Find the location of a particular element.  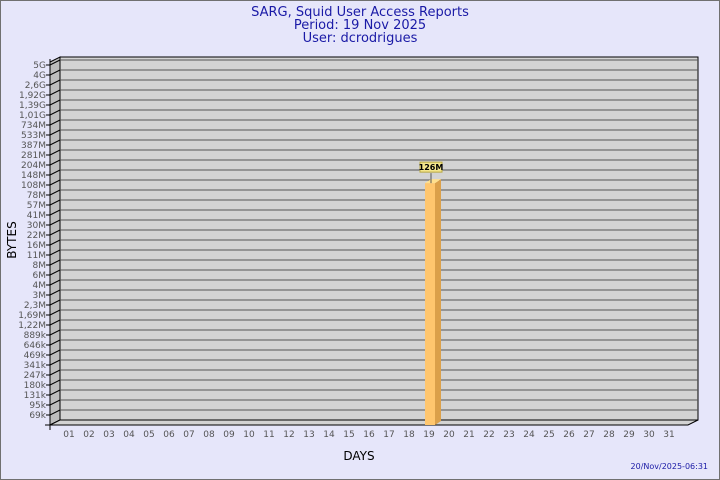

x-tick-label: 07 is located at coordinates (188, 435).